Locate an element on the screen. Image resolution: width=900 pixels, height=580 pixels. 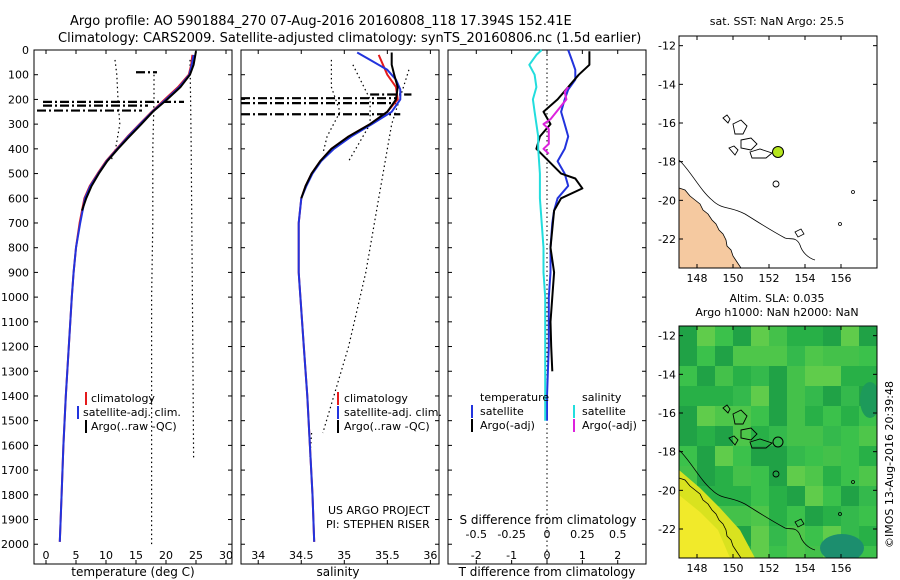
sla-map-axis: 148 150 152 154 156 -12 -14 -16 -18 -20 -22 is located at coordinates (767, 450).